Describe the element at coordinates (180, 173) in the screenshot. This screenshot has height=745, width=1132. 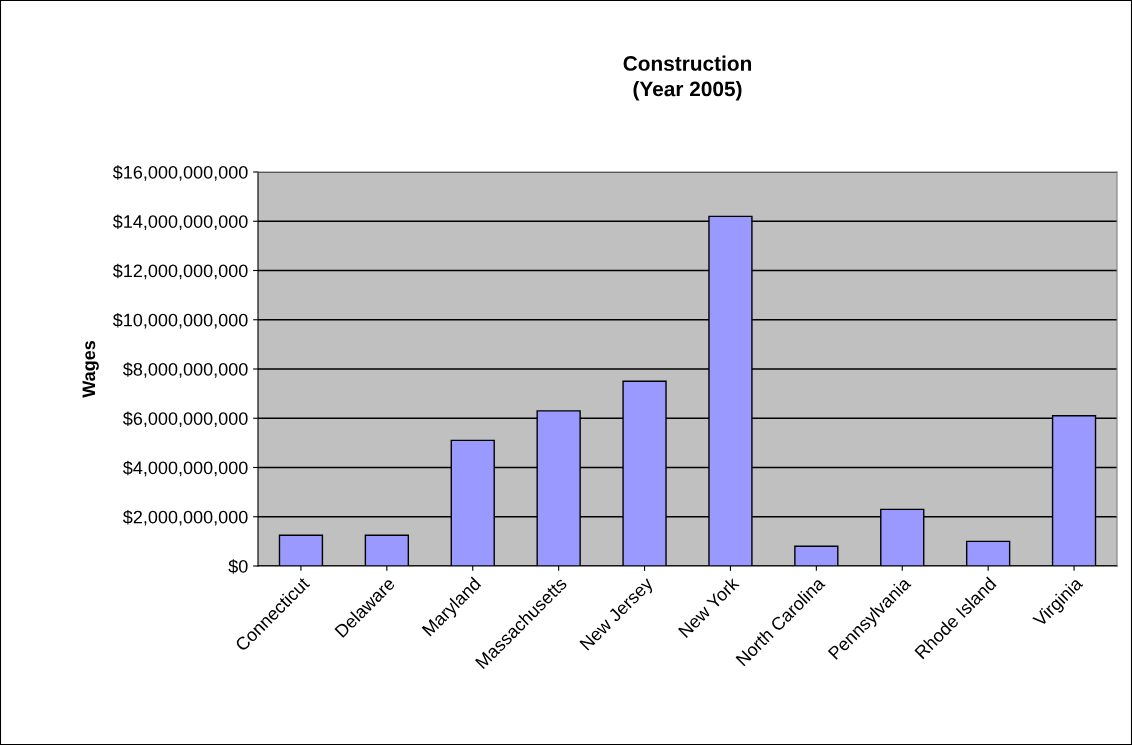
I see `y-tick-label: $16,000,000,000` at that location.